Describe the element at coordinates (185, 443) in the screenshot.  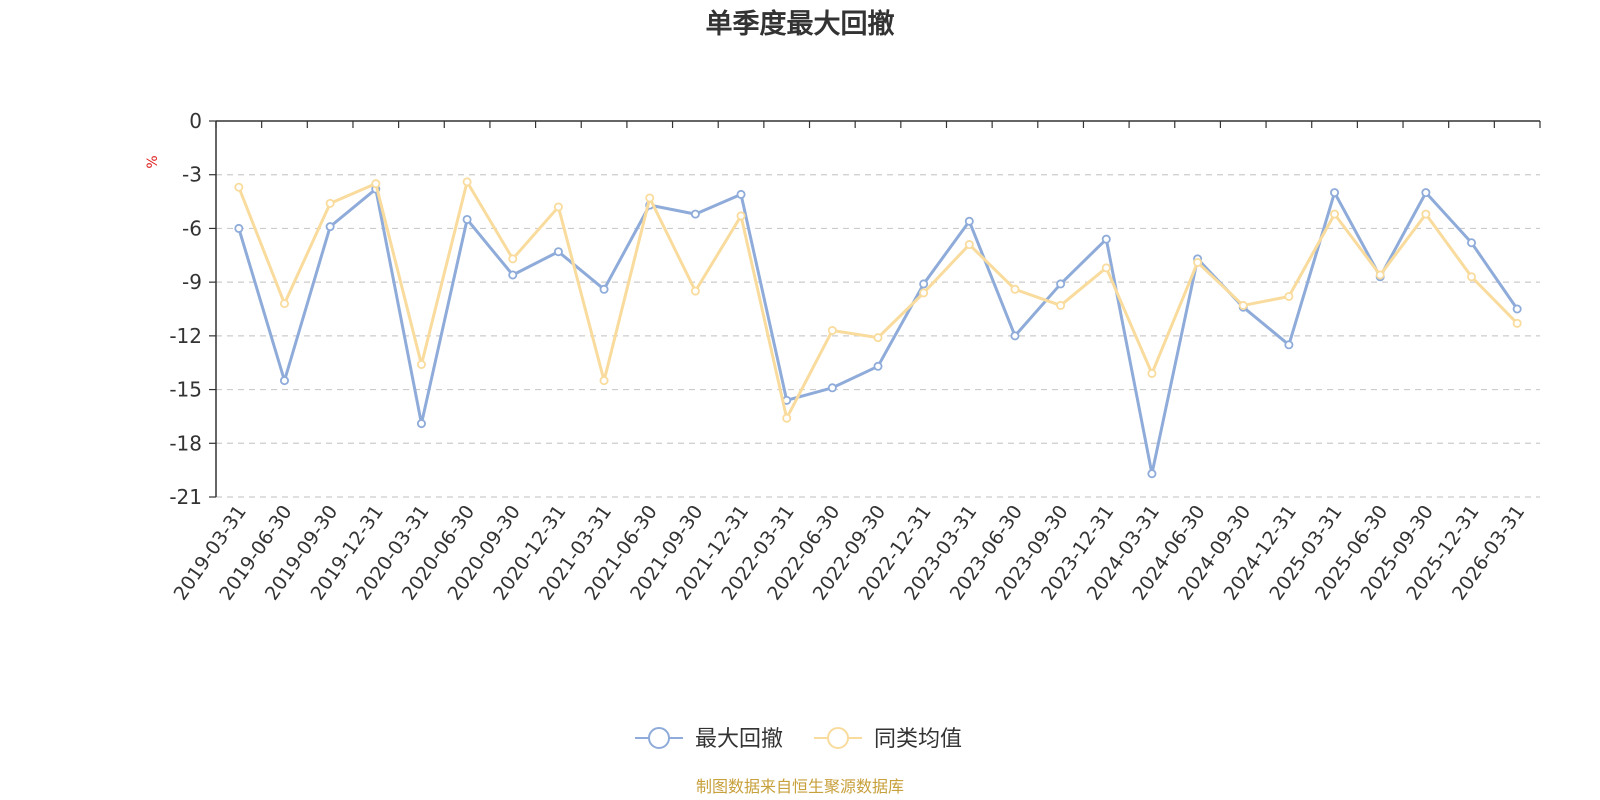
I see `y-tick-label: -18` at that location.